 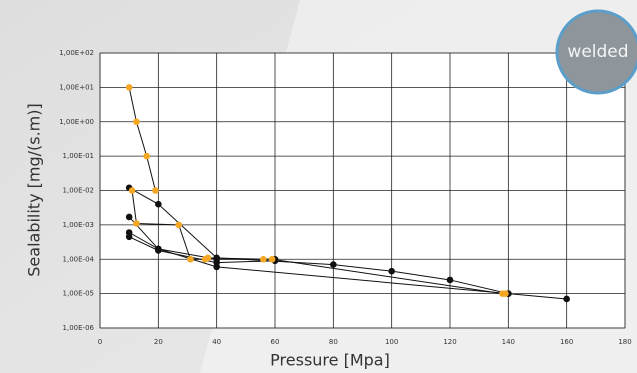 I want to click on badge-label: welded, so click(x=597, y=52).